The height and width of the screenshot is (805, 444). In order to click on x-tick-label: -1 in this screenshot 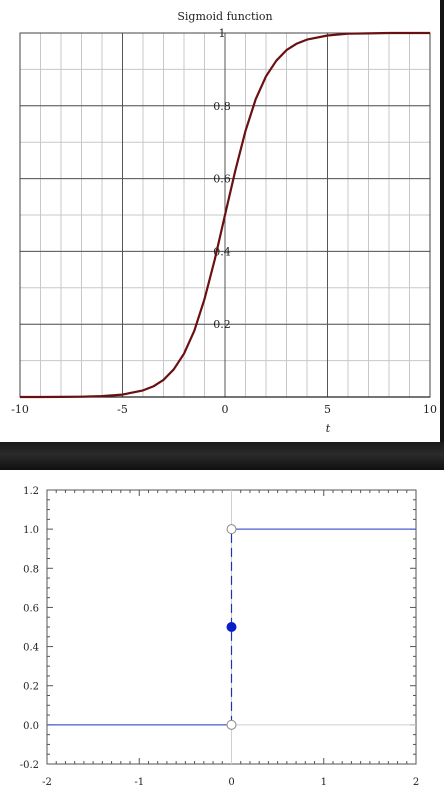, I will do `click(139, 782)`.